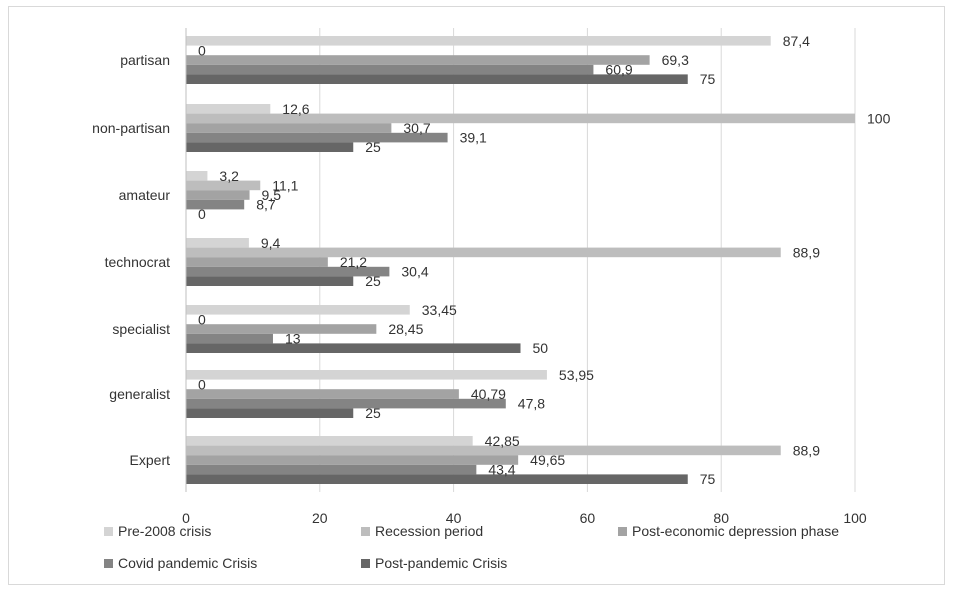 Image resolution: width=953 pixels, height=591 pixels. I want to click on category-label: non-partisan, so click(131, 128).